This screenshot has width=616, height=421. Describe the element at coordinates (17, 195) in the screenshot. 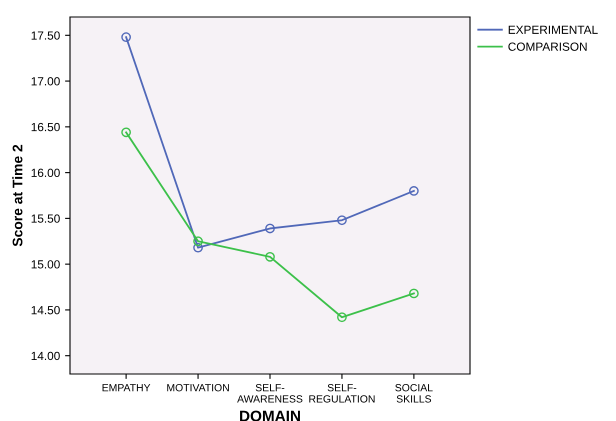

I see `y-axis-title: Score at Time 2` at that location.